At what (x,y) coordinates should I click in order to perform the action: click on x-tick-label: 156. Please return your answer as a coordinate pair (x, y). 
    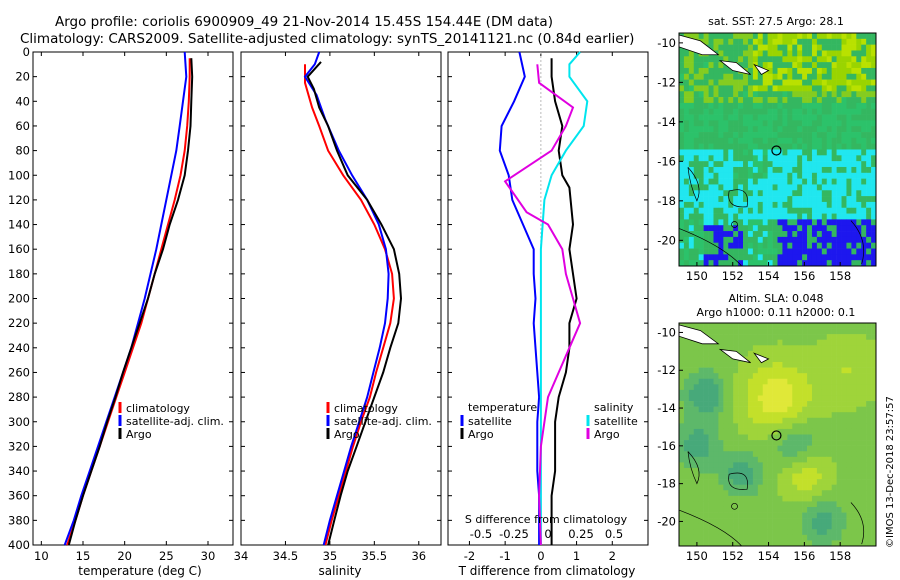
    Looking at the image, I should click on (804, 276).